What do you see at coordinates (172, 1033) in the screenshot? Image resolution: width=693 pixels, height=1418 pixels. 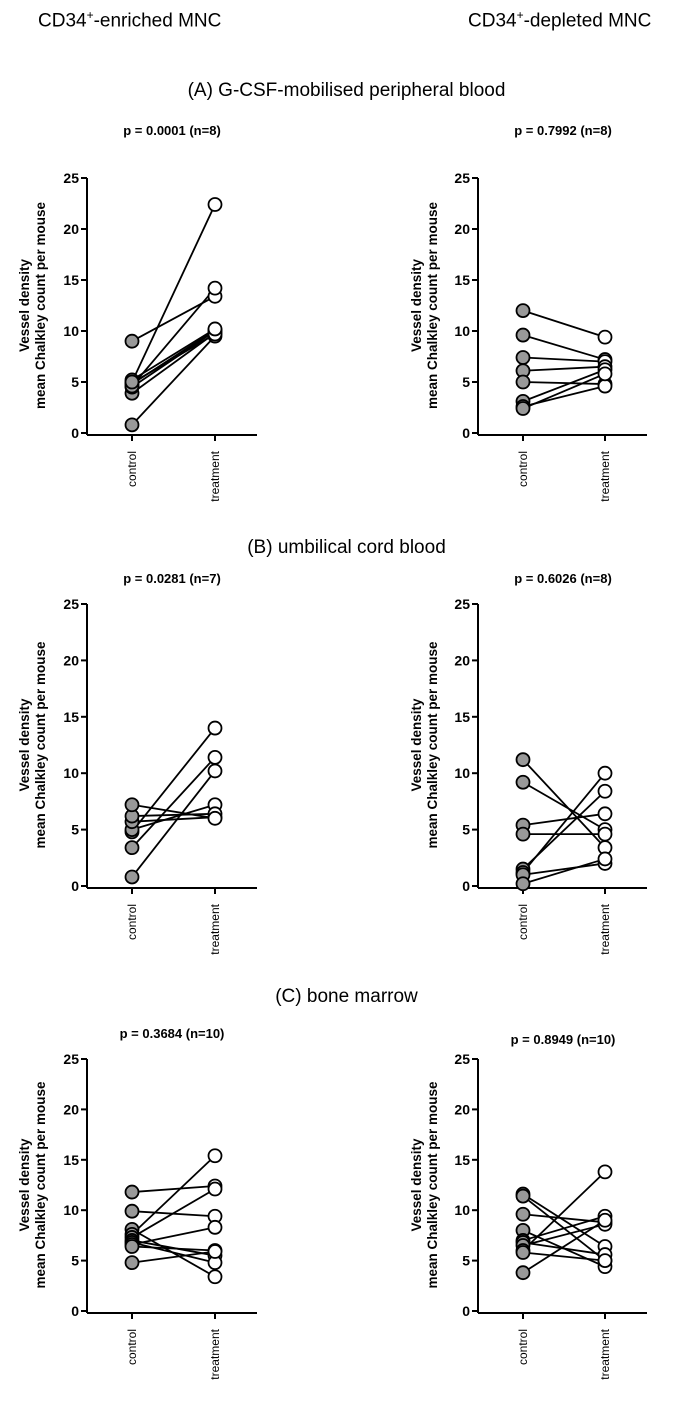 I see `p-value-label: p = 0.3684 (n=10)` at bounding box center [172, 1033].